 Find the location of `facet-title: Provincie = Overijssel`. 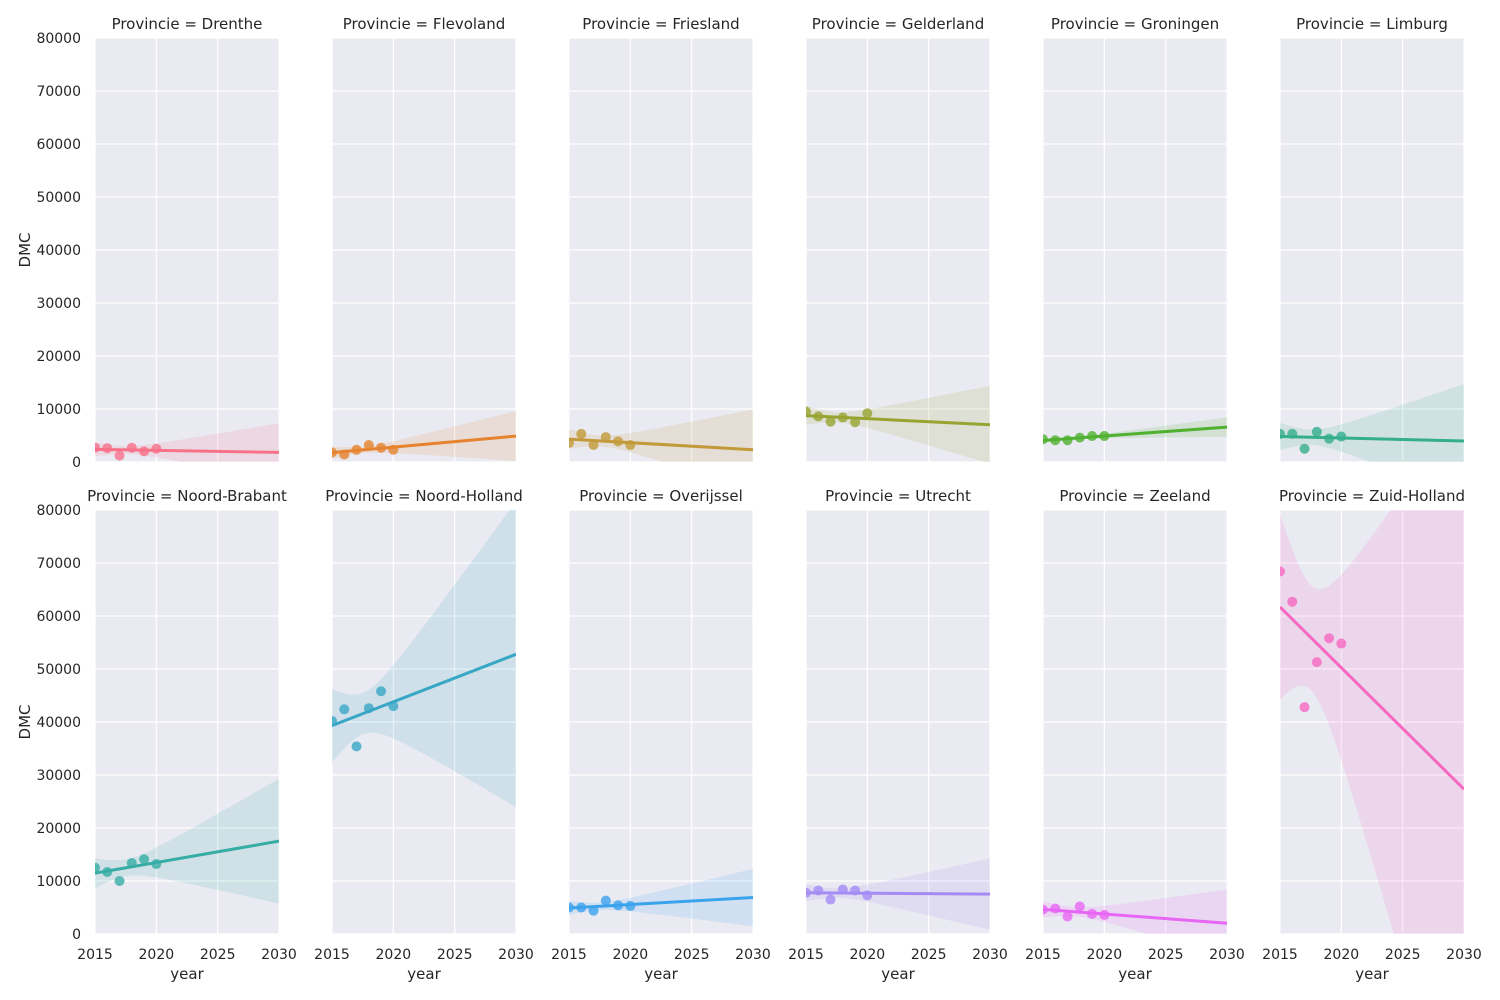

facet-title: Provincie = Overijssel is located at coordinates (661, 496).